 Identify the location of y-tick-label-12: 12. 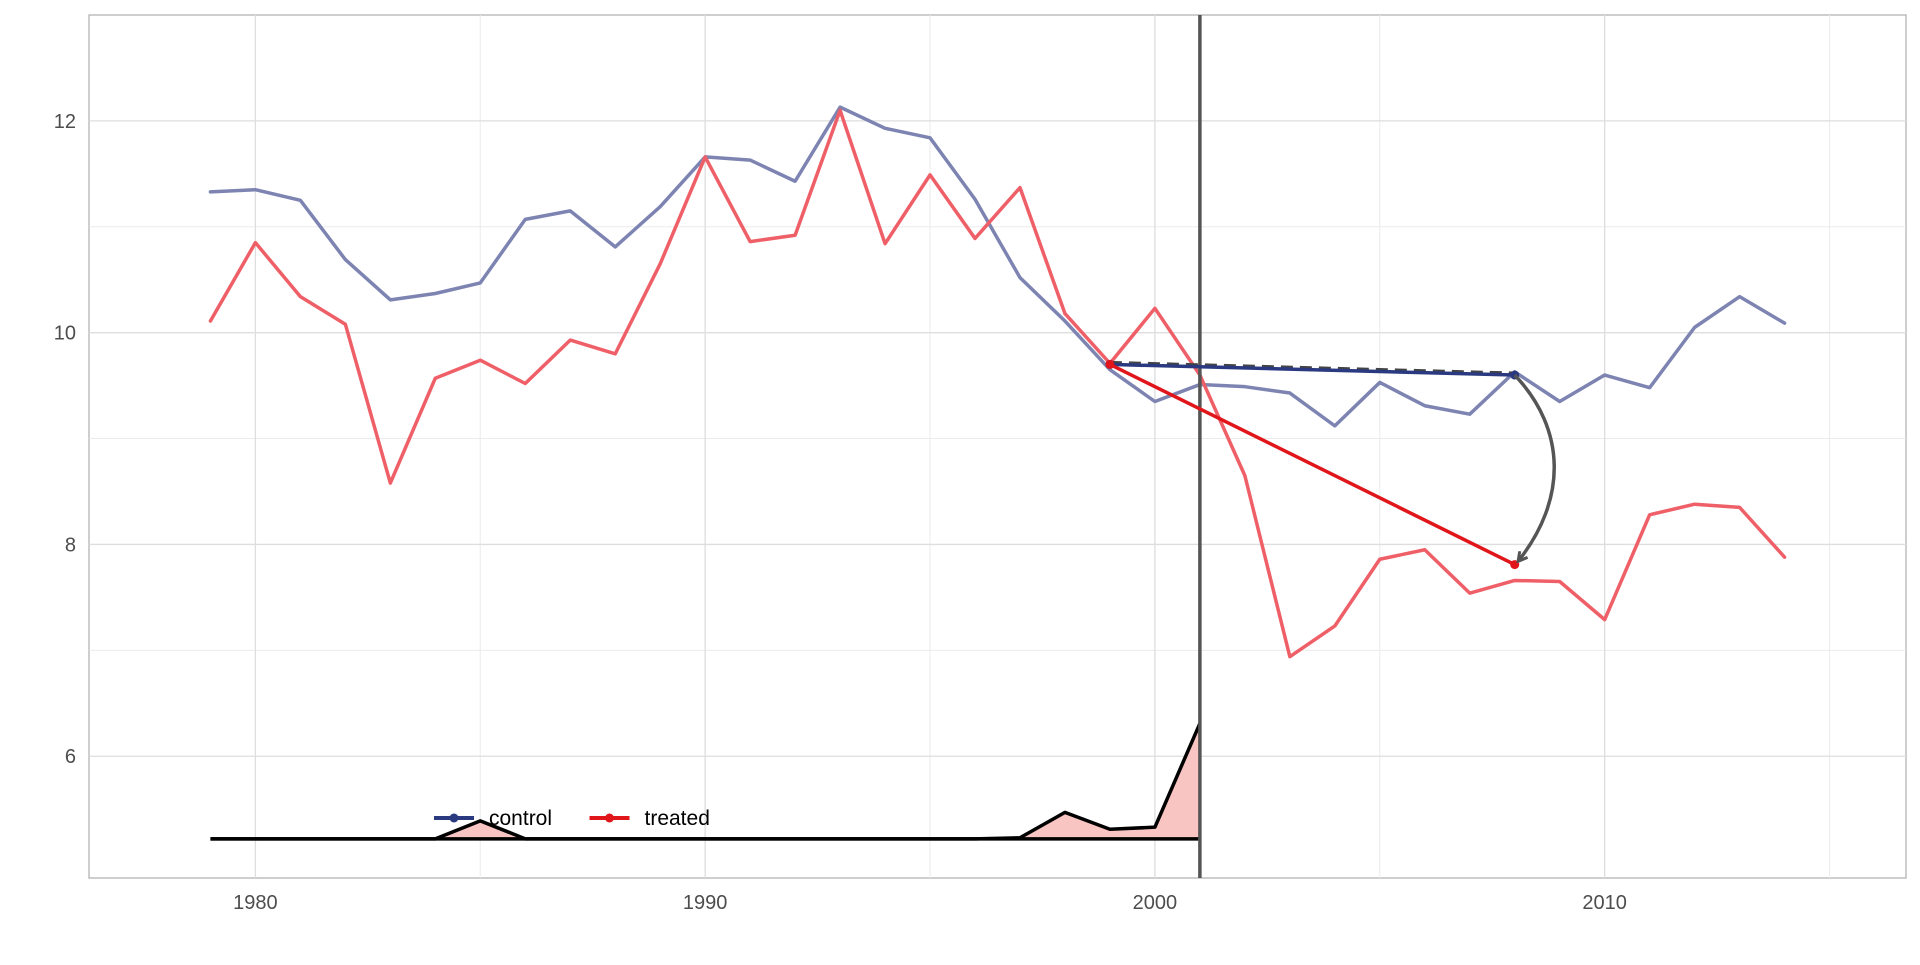
(65, 122).